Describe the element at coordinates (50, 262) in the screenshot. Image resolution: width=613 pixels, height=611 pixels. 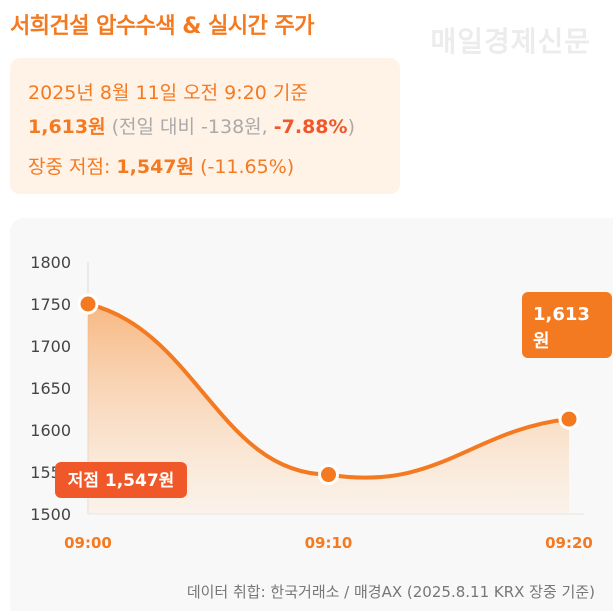
I see `y-tick-label: 1800` at that location.